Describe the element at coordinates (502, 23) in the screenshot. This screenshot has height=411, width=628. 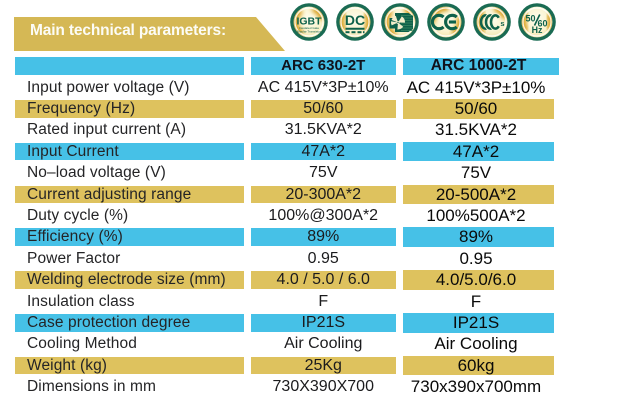
I see `svg-text: s` at that location.